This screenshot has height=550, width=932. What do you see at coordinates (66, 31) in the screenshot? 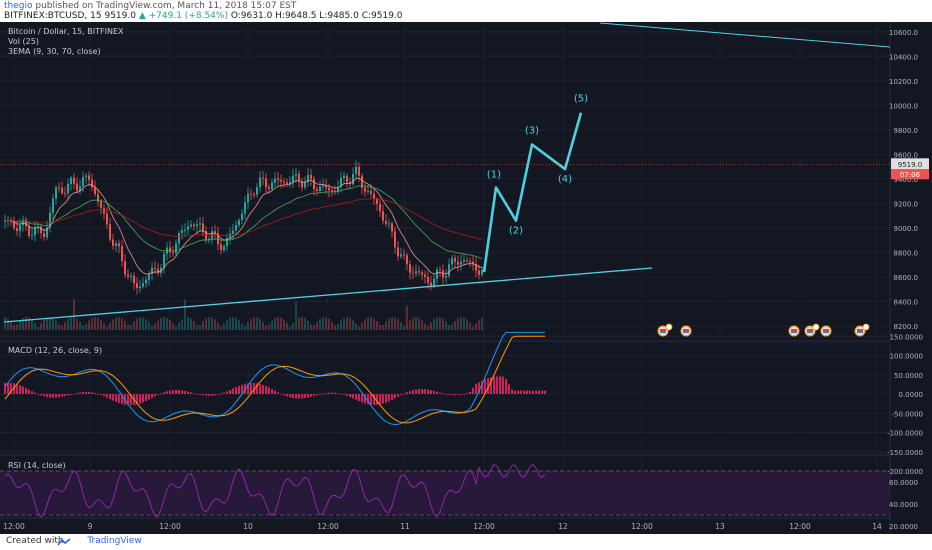
I see `main-pane-title: Bitcoin / Dollar, 15, BITFINEX` at bounding box center [66, 31].